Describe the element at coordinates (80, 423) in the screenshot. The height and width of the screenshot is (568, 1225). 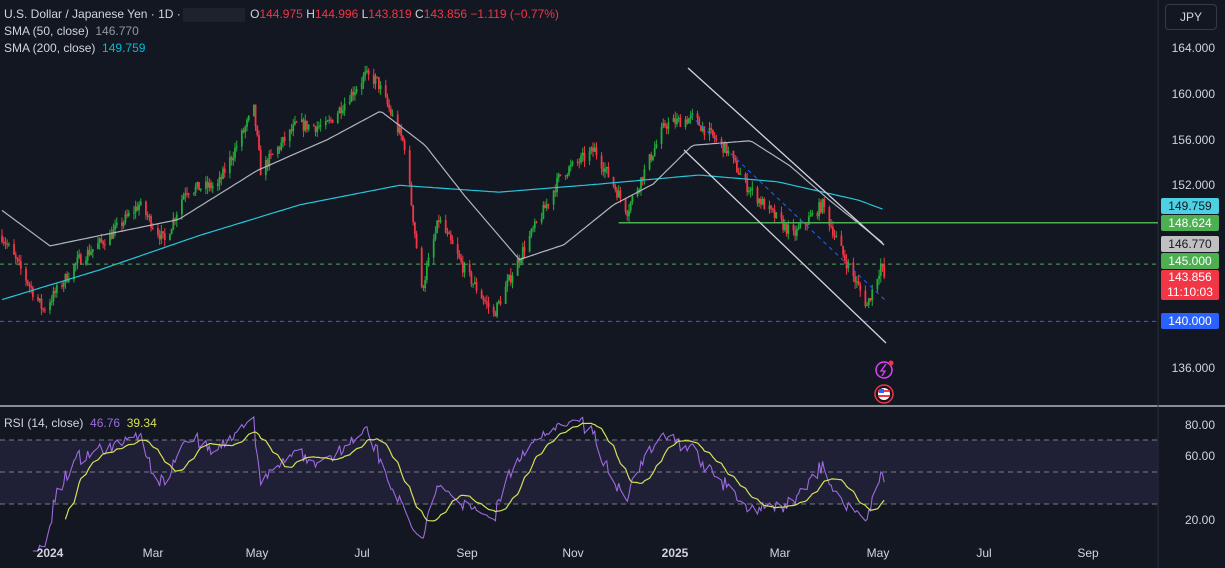
I see `rsi-legend: RSI (14, close) 46.76 39.34` at that location.